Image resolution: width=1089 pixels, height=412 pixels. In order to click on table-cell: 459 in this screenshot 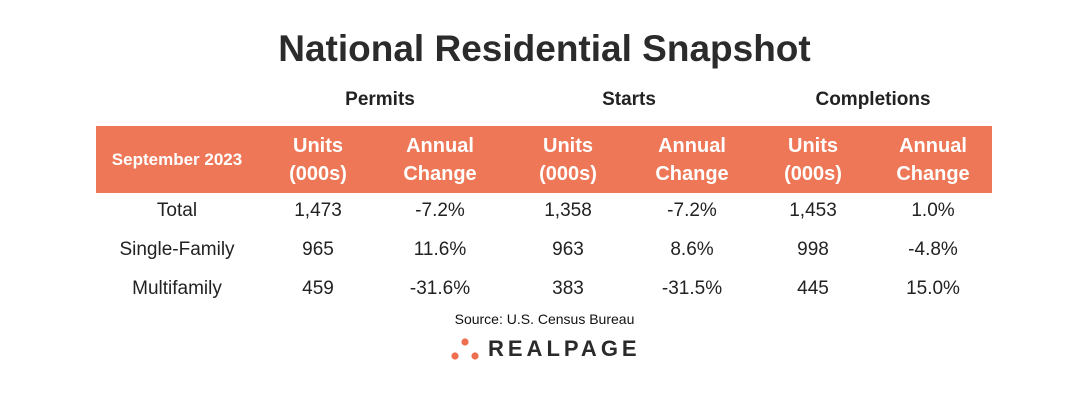, I will do `click(318, 288)`.